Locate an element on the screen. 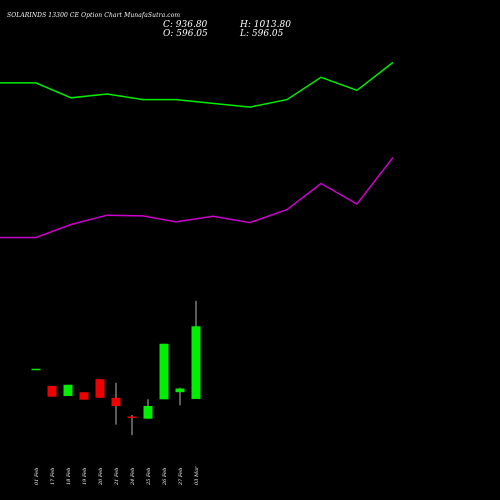  candles-group is located at coordinates (116, 368).